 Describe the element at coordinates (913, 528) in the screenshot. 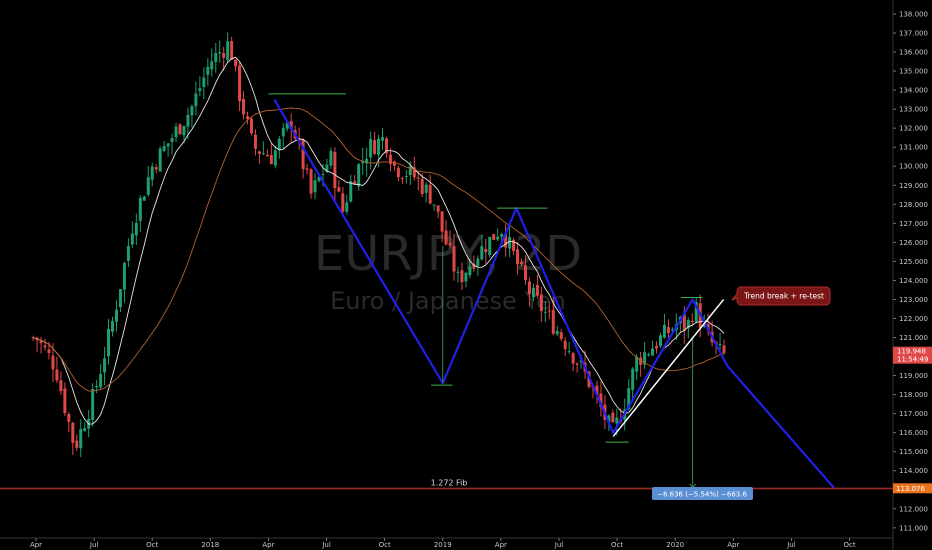

I see `y-tick-label: 111.000` at that location.